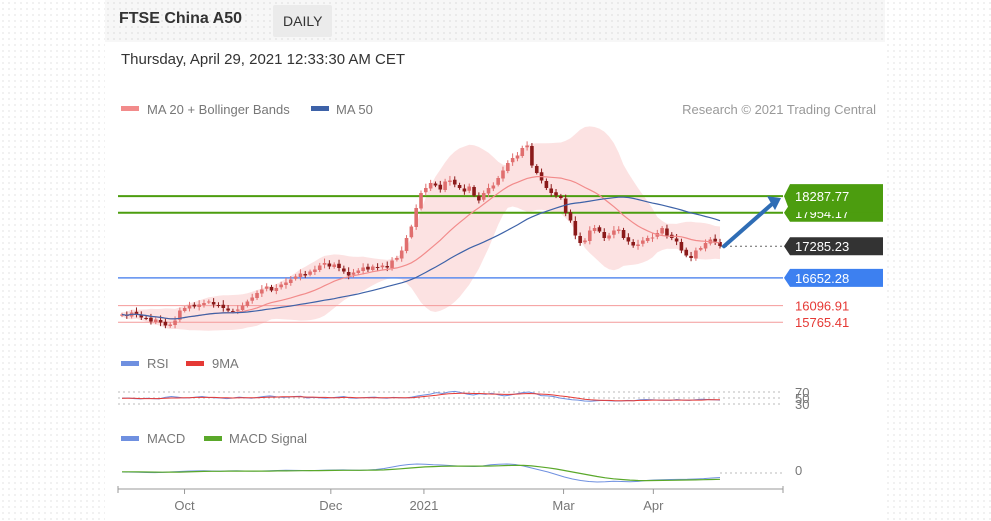  What do you see at coordinates (822, 306) in the screenshot?
I see `price-tag-label: 16096.91` at bounding box center [822, 306].